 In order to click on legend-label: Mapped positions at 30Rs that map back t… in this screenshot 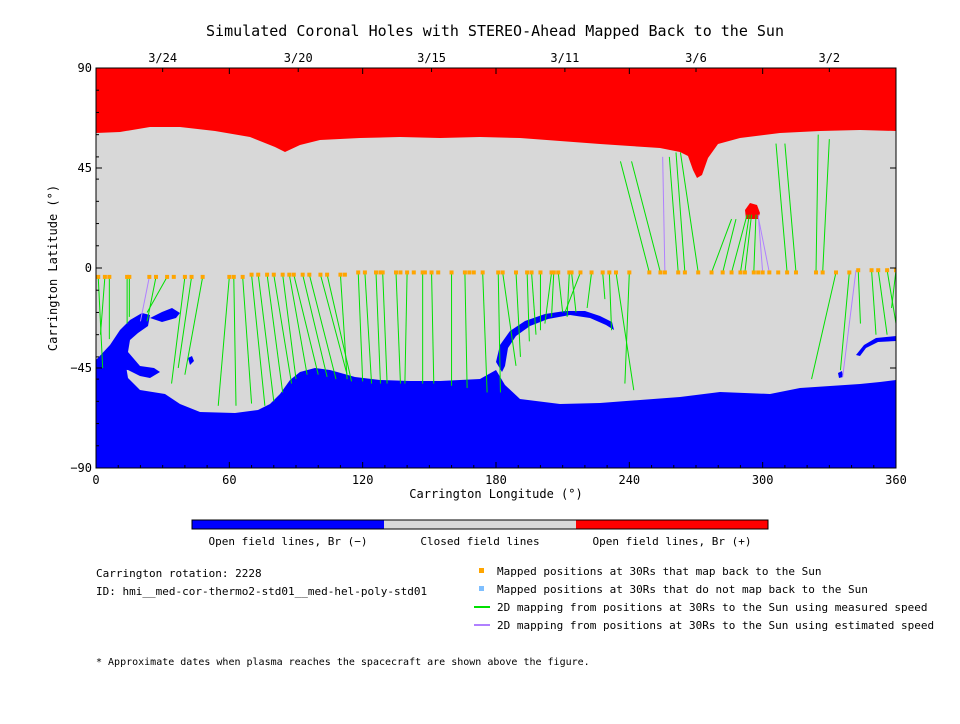, I will do `click(659, 571)`.